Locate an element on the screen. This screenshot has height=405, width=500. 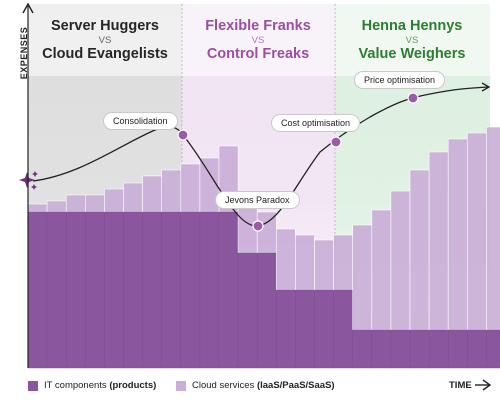
era-2-title: Flexible Franks VS Control Freaks is located at coordinates (258, 40).